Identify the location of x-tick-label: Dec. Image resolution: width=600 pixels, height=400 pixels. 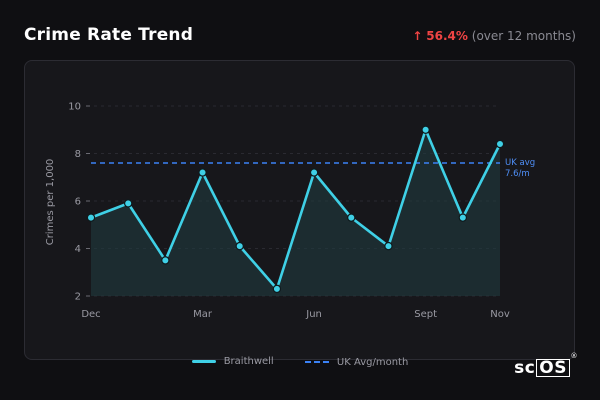
(90, 314).